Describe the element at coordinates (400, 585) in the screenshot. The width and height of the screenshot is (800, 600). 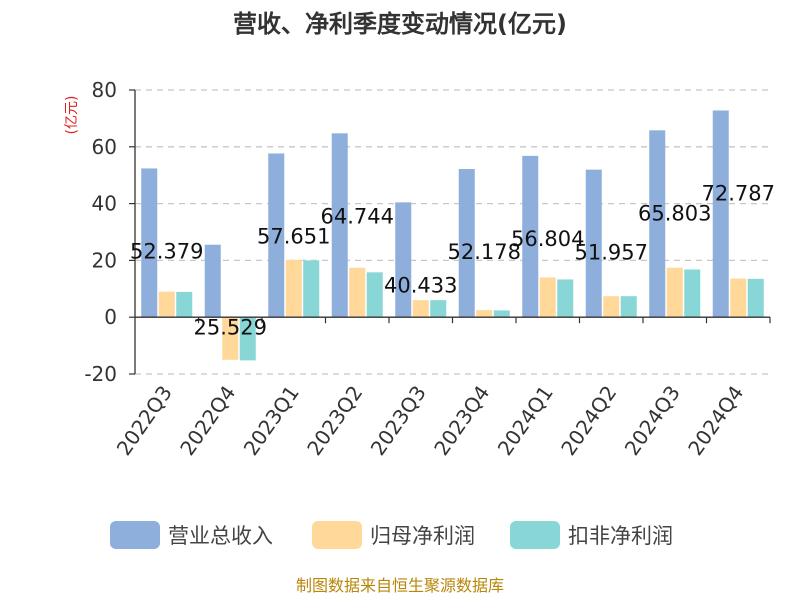
I see `source-note: 制图数据来自恒生聚源数据库` at that location.